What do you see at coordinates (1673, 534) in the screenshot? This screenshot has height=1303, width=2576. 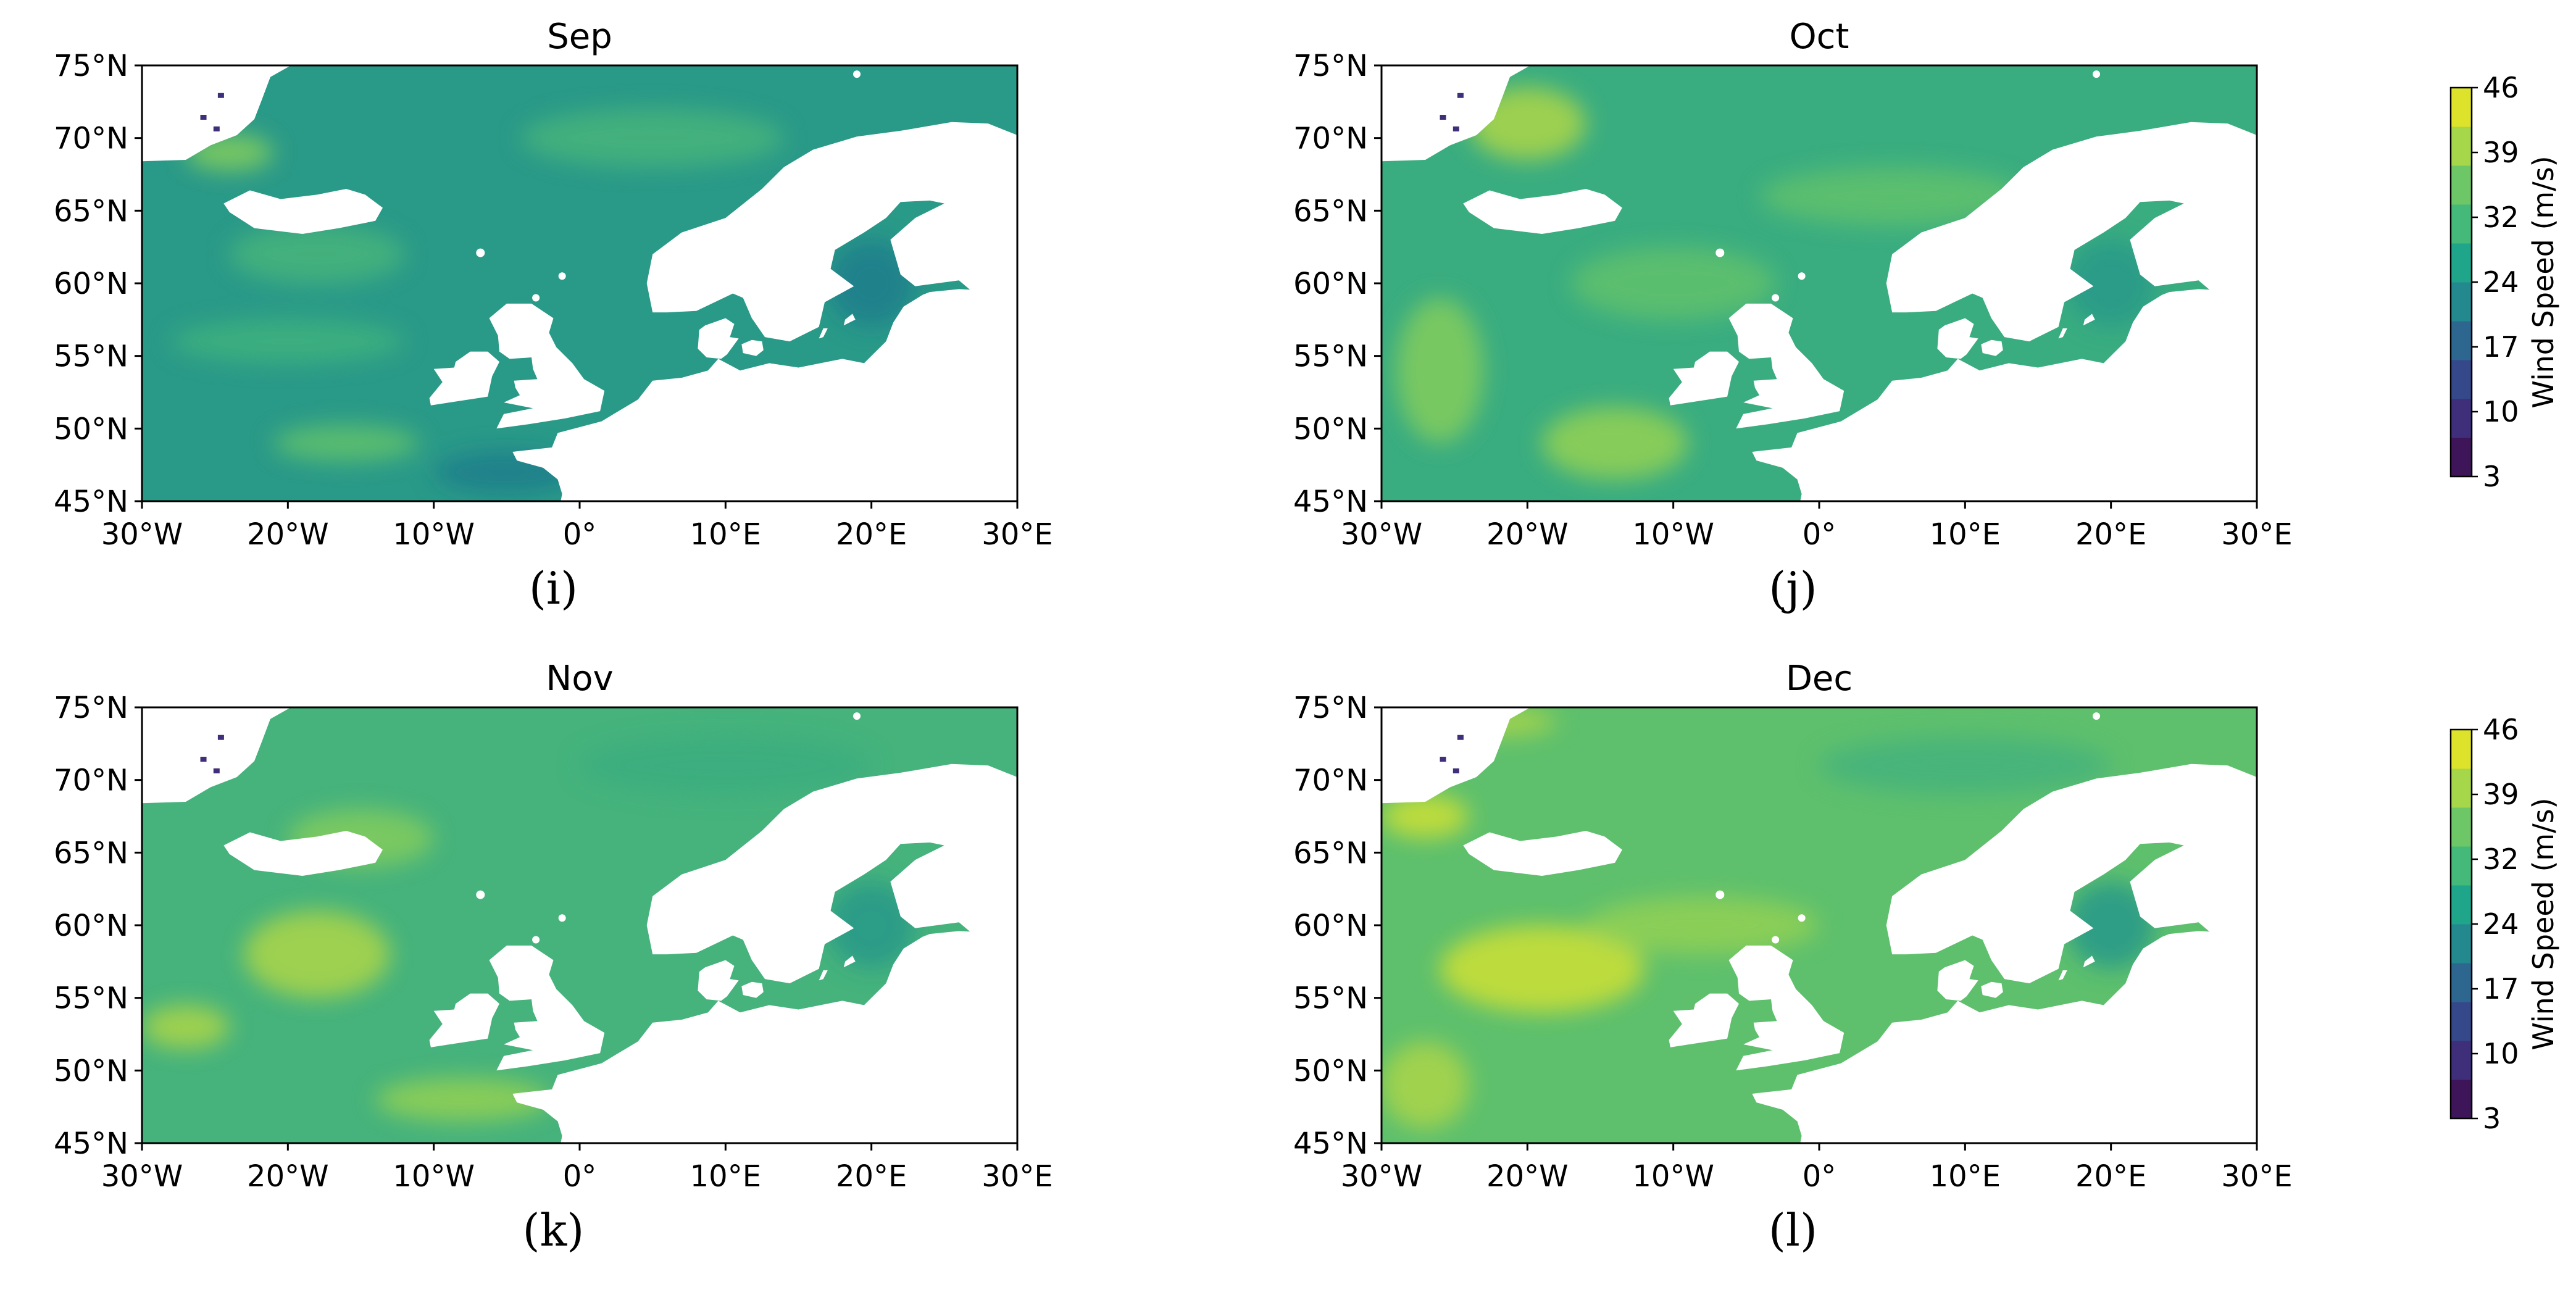 I see `lon-tick-label: 10°W` at bounding box center [1673, 534].